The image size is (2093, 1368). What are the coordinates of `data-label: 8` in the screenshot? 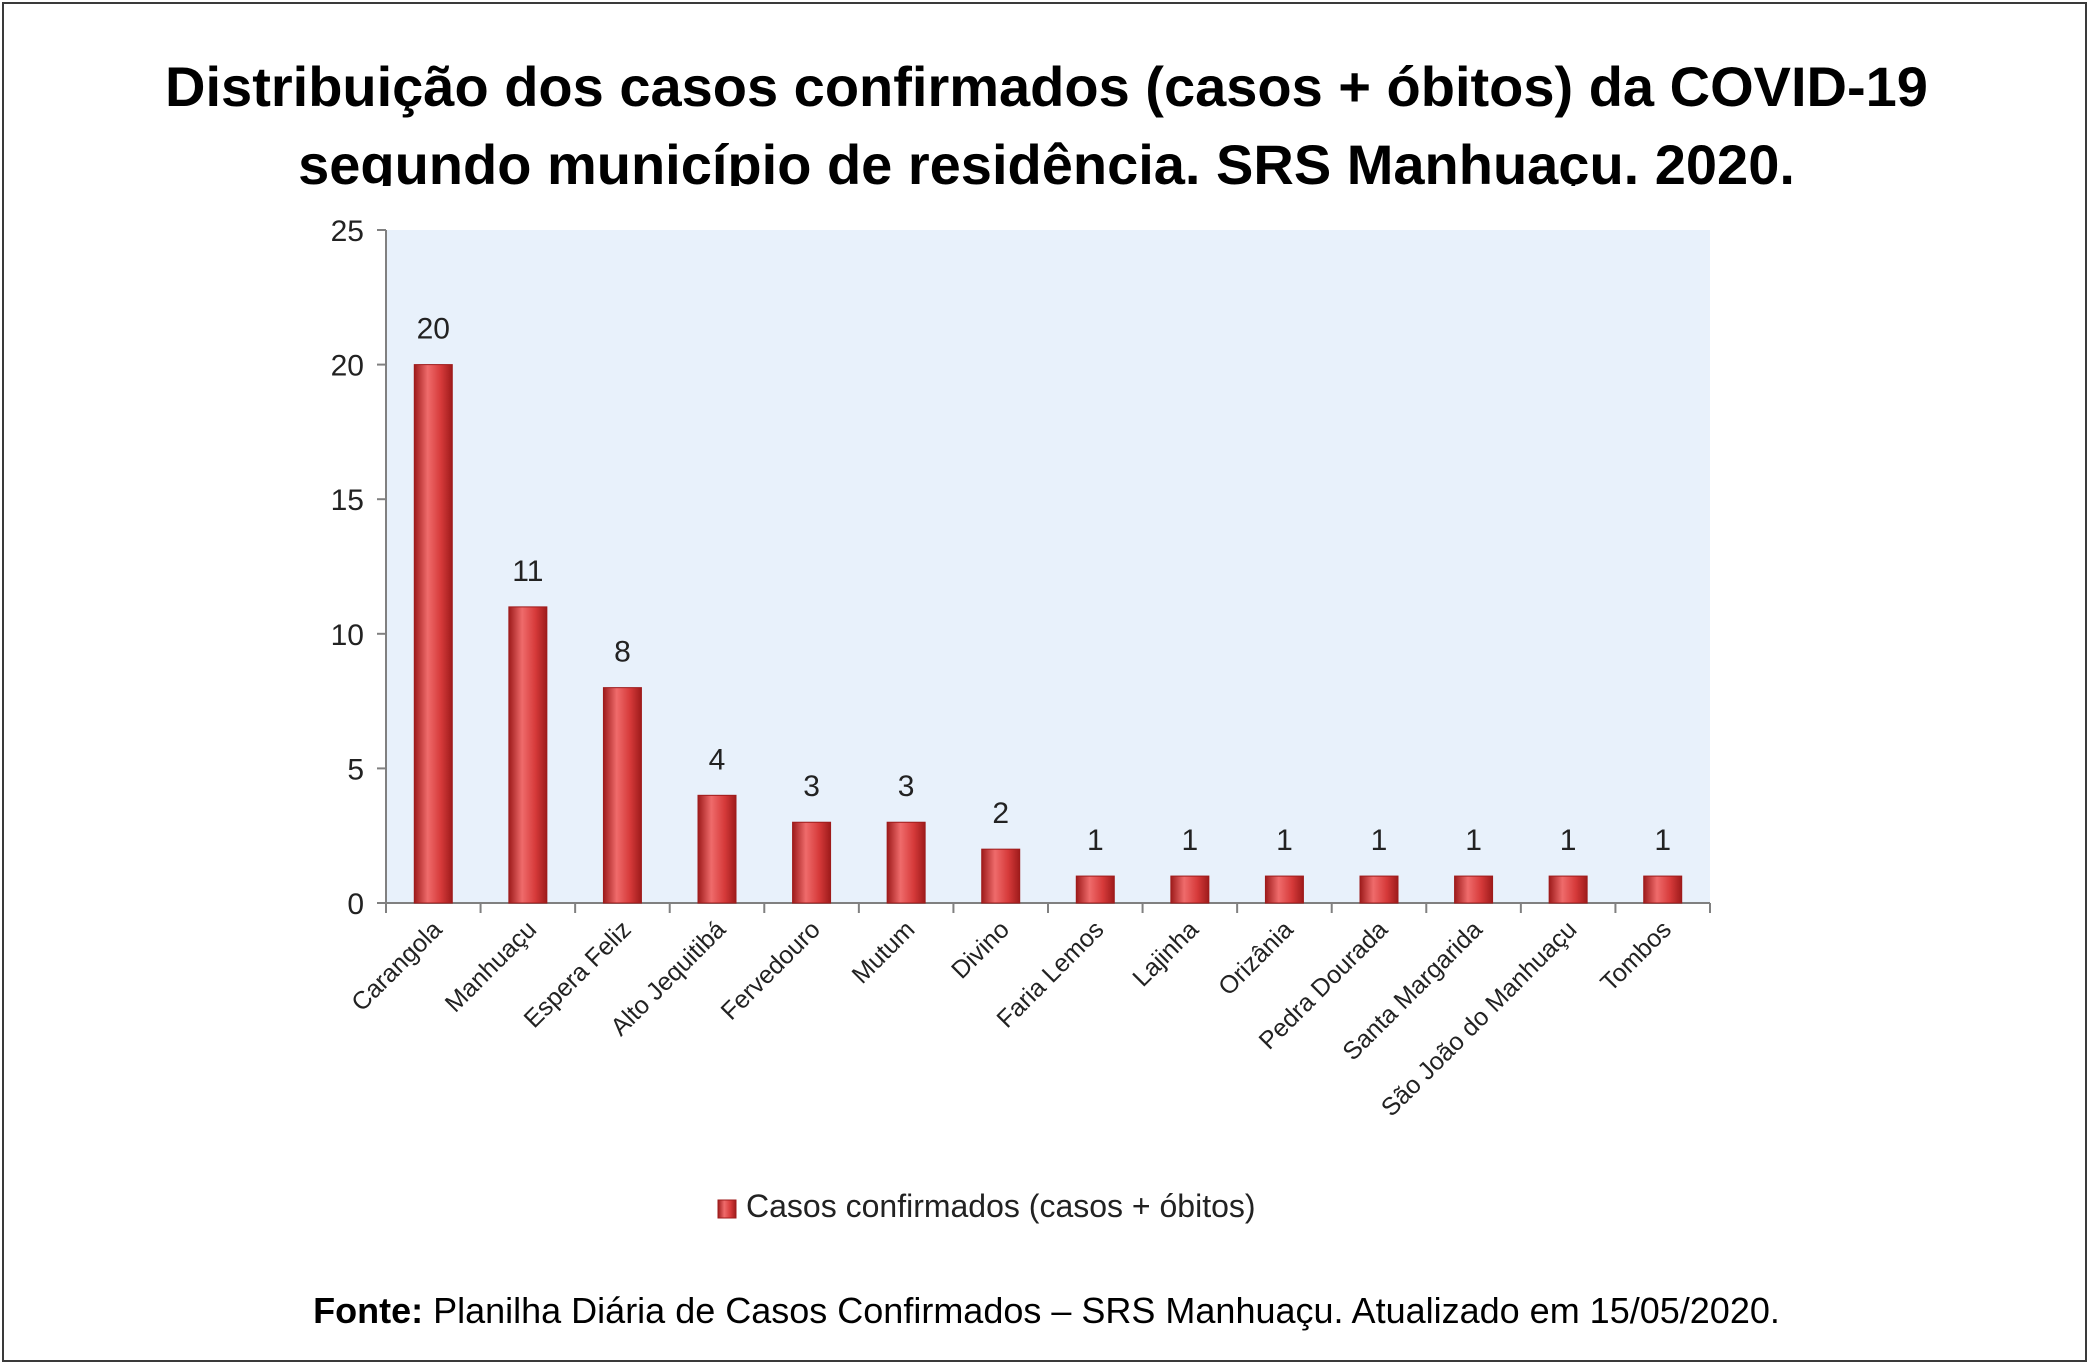 It's located at (622, 652).